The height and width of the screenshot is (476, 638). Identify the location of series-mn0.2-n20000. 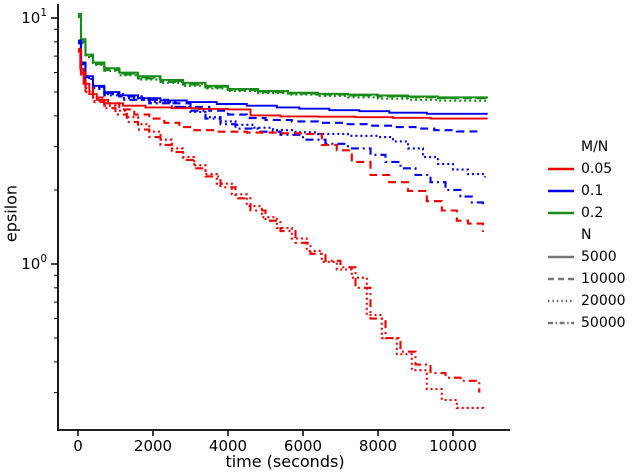
(283, 58).